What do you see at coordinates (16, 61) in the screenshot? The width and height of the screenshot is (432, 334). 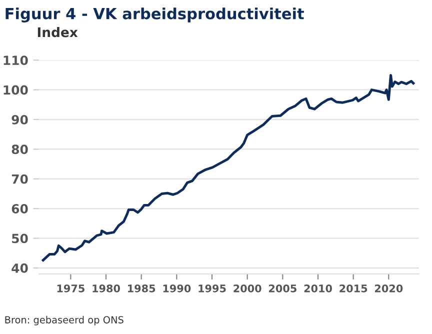 I see `y-tick-label: 110` at bounding box center [16, 61].